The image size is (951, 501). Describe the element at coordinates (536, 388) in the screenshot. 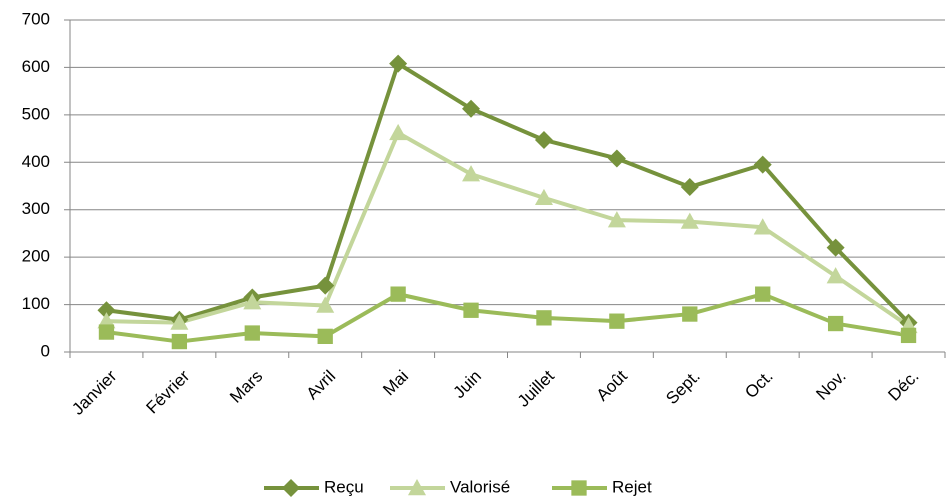

I see `x-tick-label: Juillet` at that location.